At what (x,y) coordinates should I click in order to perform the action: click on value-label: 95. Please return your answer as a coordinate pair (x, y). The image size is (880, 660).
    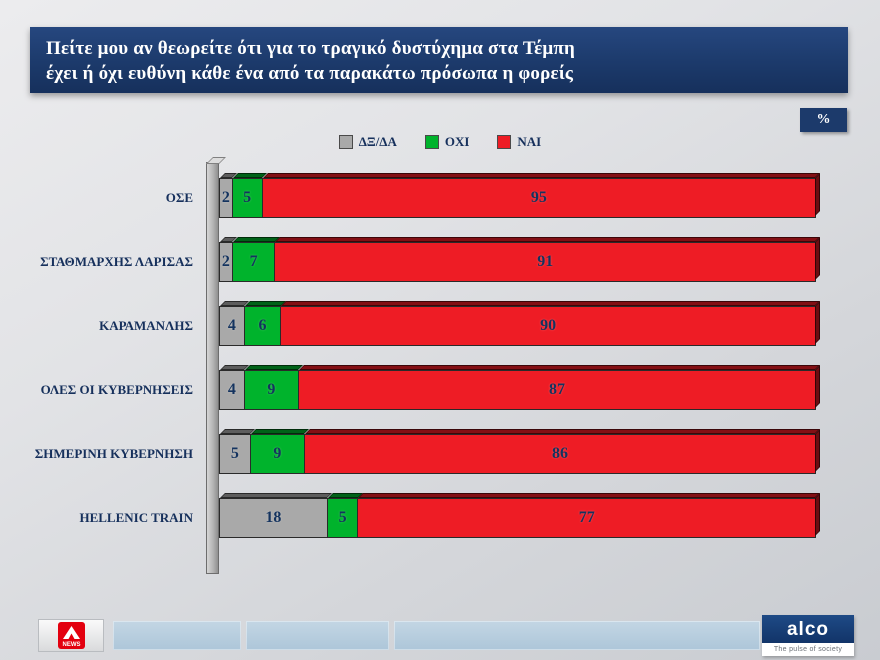
    Looking at the image, I should click on (538, 197).